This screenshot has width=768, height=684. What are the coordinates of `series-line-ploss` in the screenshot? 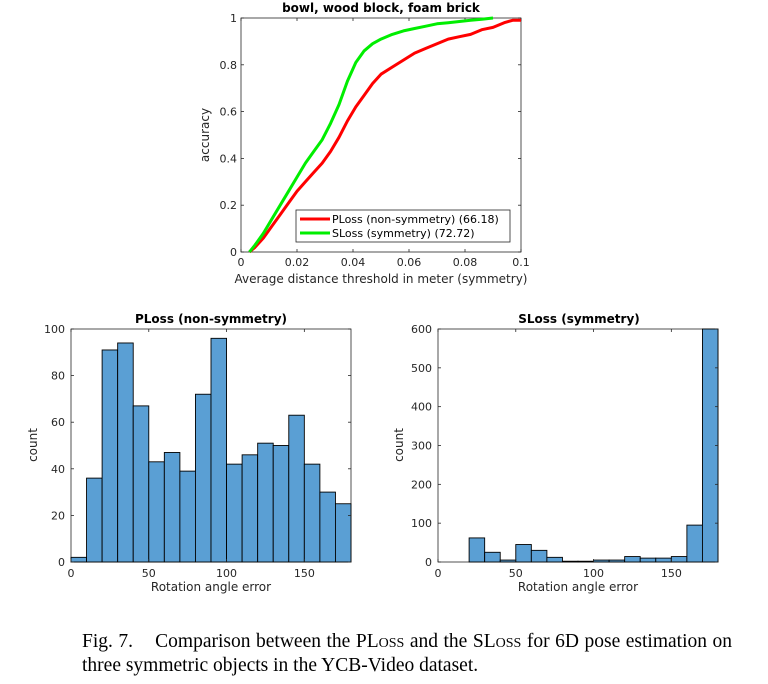 It's located at (384, 136).